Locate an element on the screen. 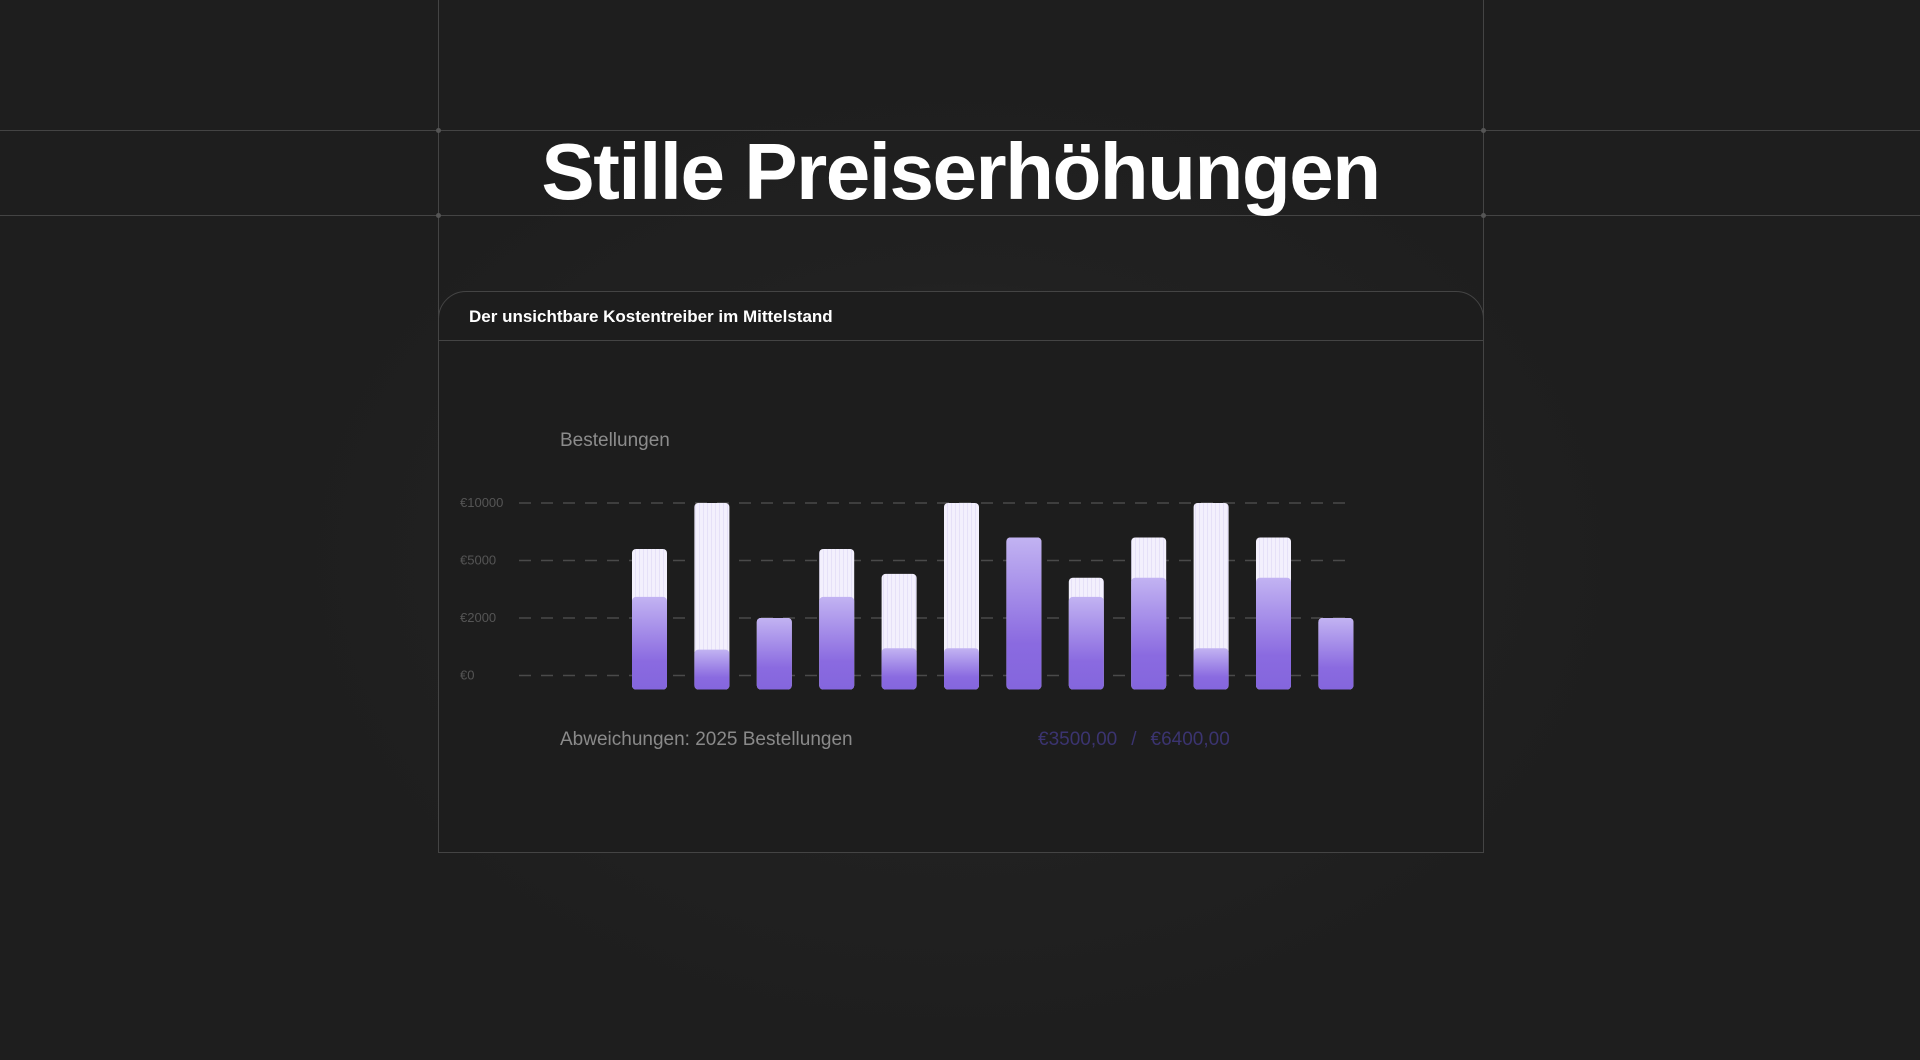  value-a: €3500,00 is located at coordinates (1078, 739).